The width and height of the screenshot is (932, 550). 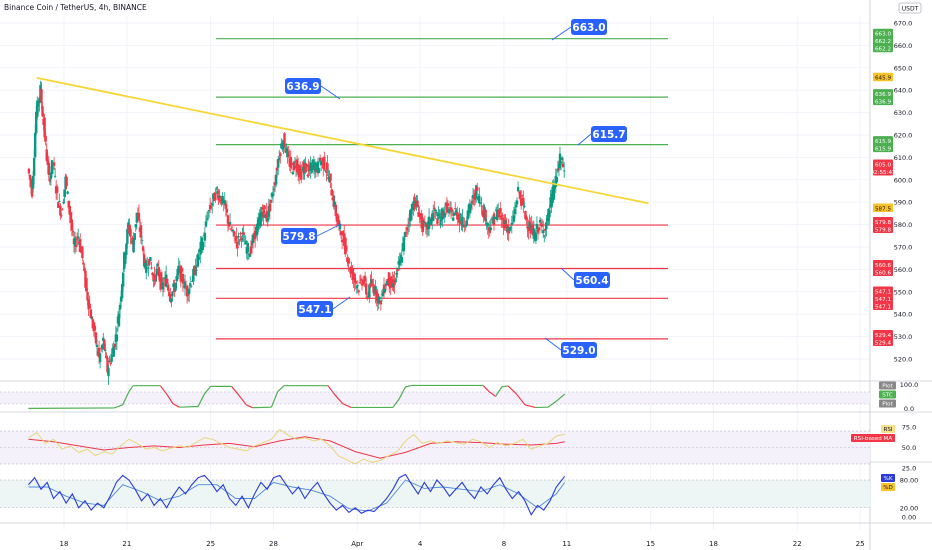 I want to click on rsi-pane, so click(x=435, y=446).